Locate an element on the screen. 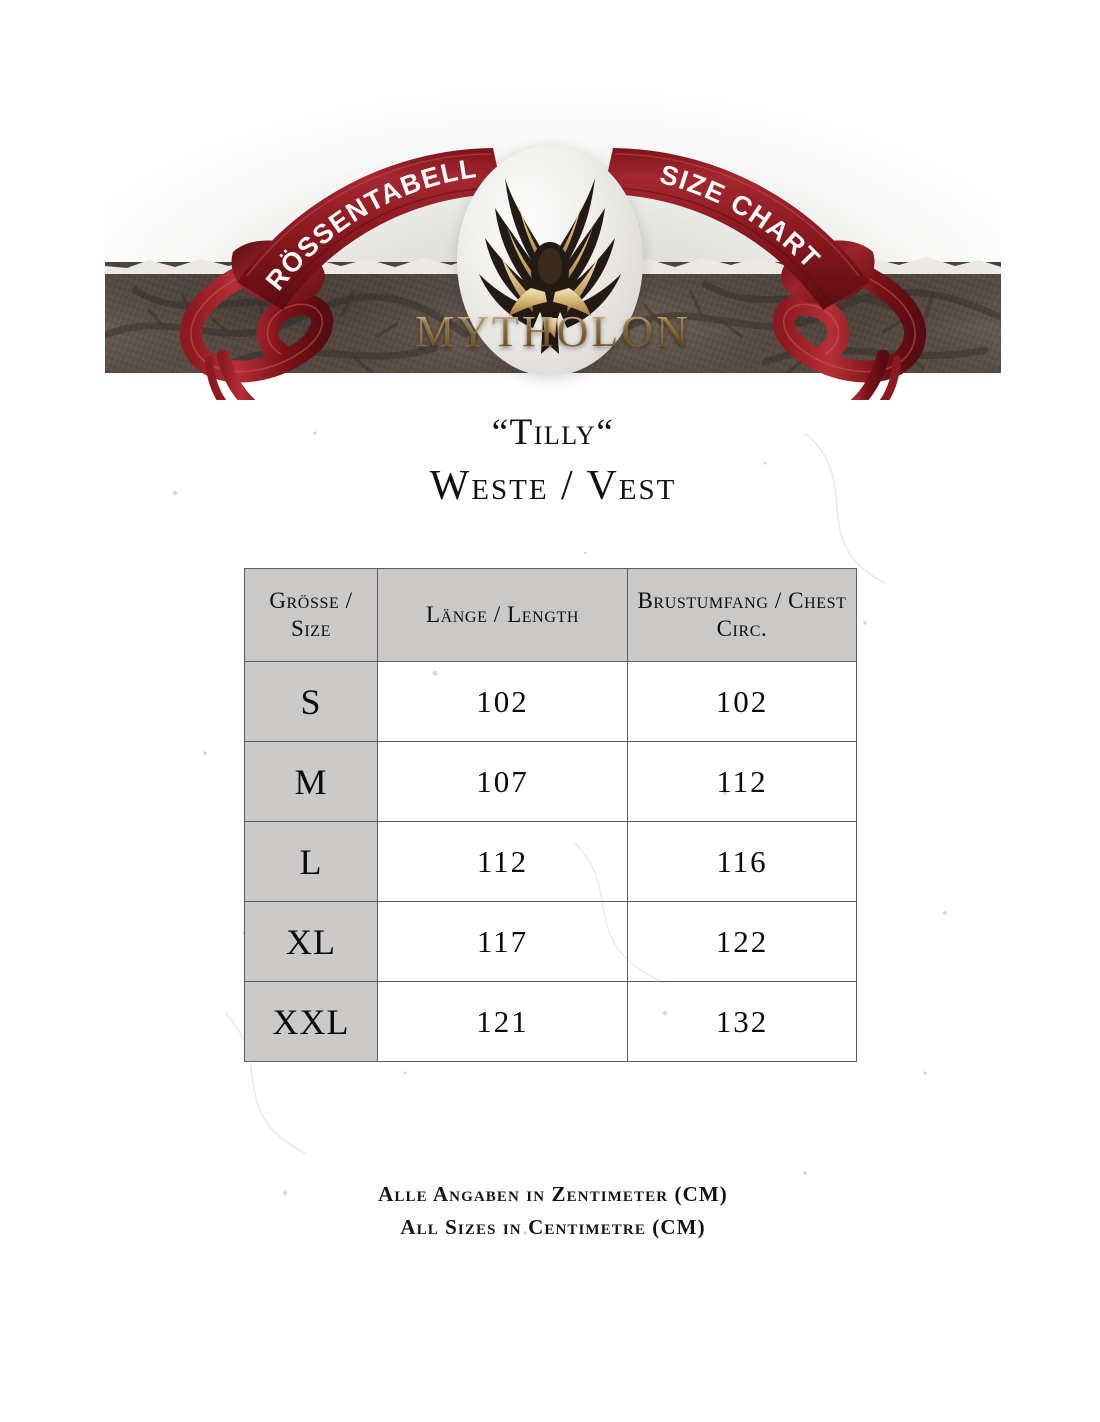 The width and height of the screenshot is (1100, 1422). cell-length: 107 is located at coordinates (502, 781).